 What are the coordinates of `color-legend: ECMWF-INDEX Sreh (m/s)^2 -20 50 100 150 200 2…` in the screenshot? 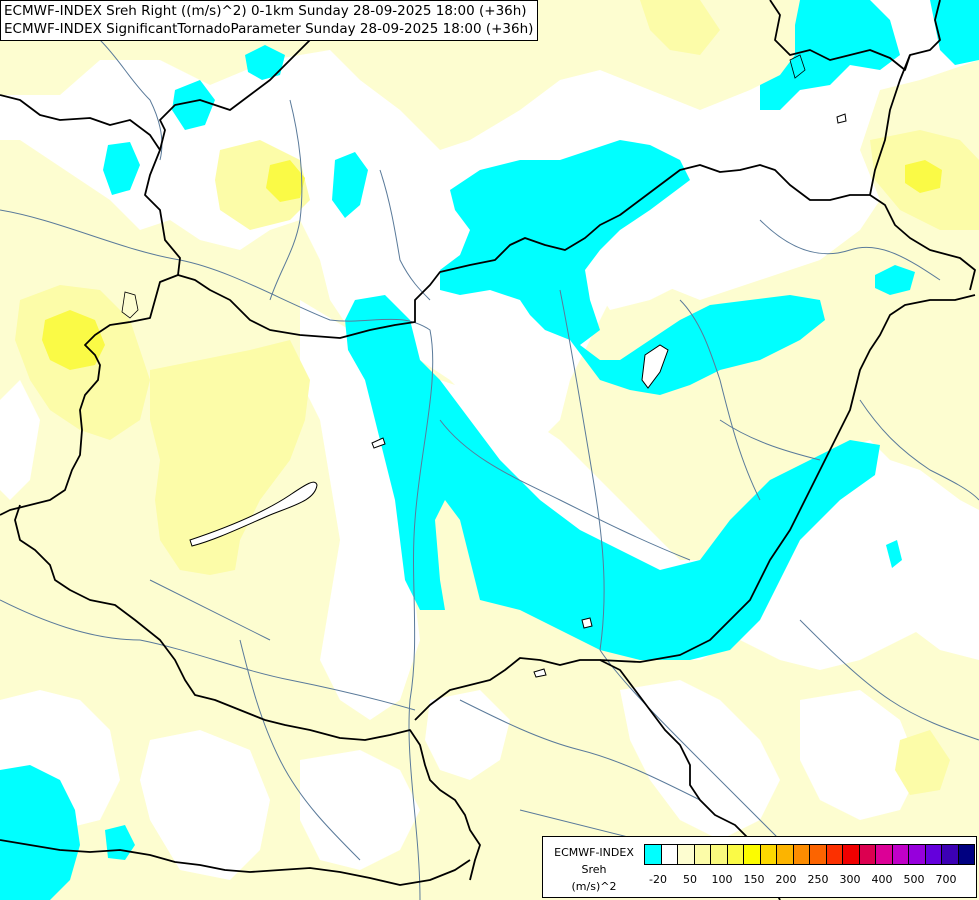 It's located at (759, 867).